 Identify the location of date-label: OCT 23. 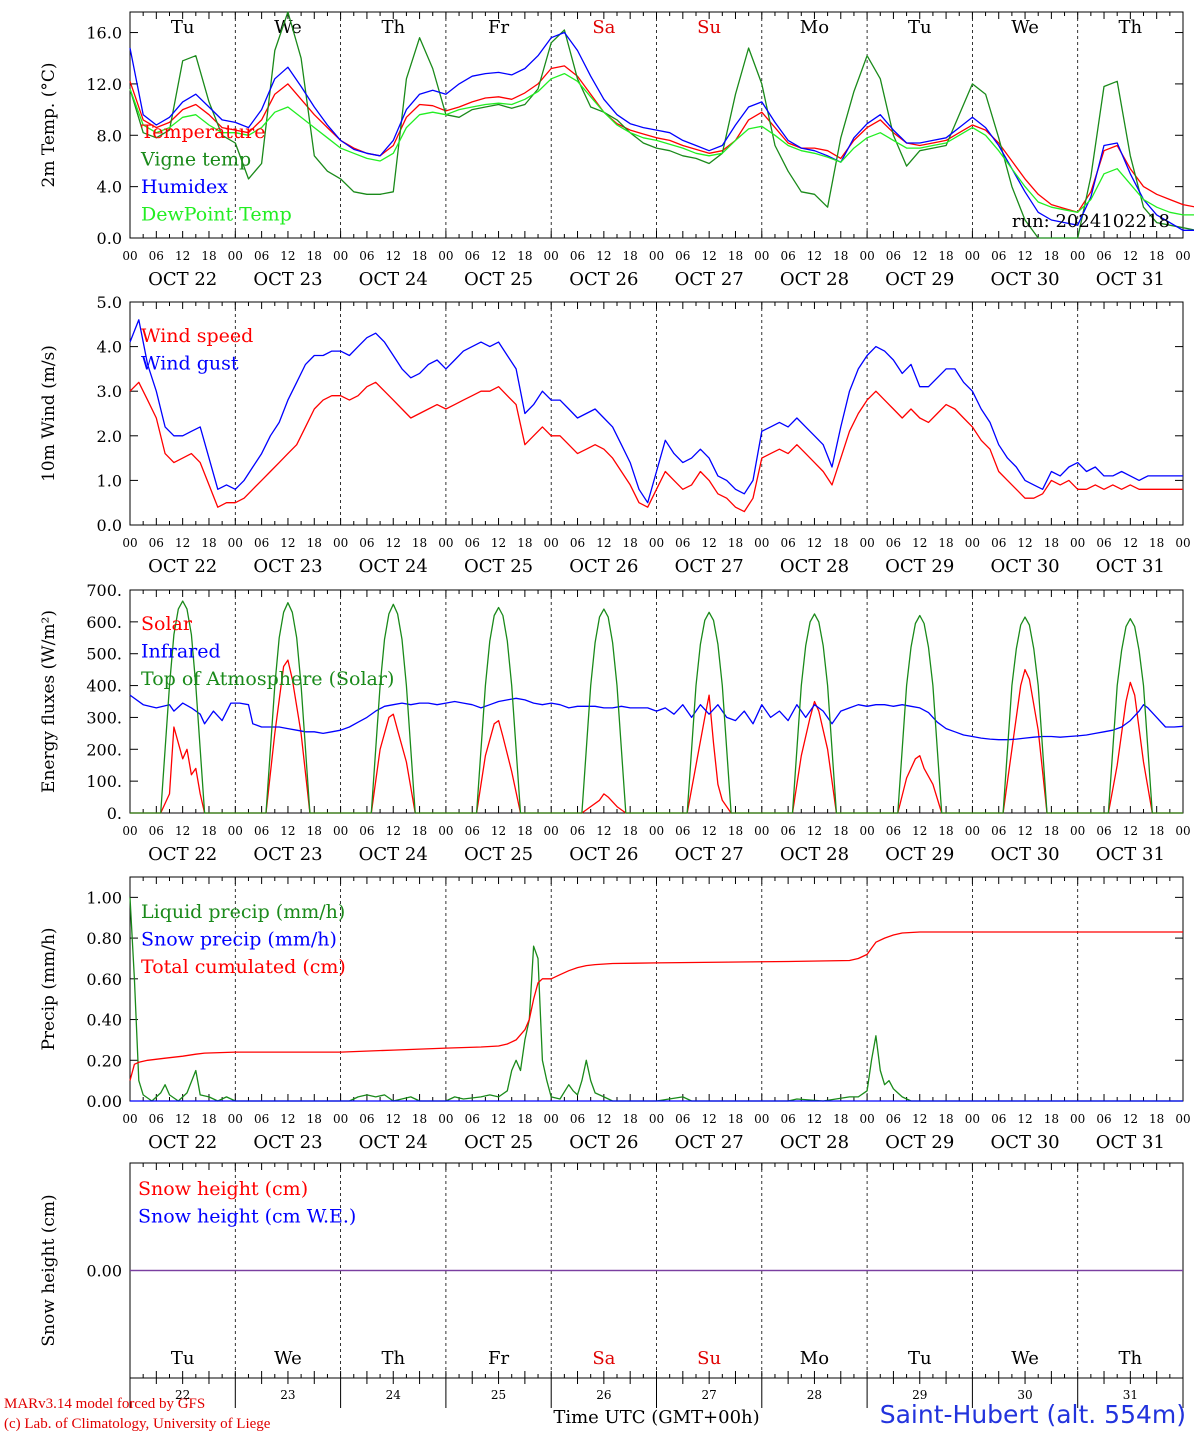
(287, 854).